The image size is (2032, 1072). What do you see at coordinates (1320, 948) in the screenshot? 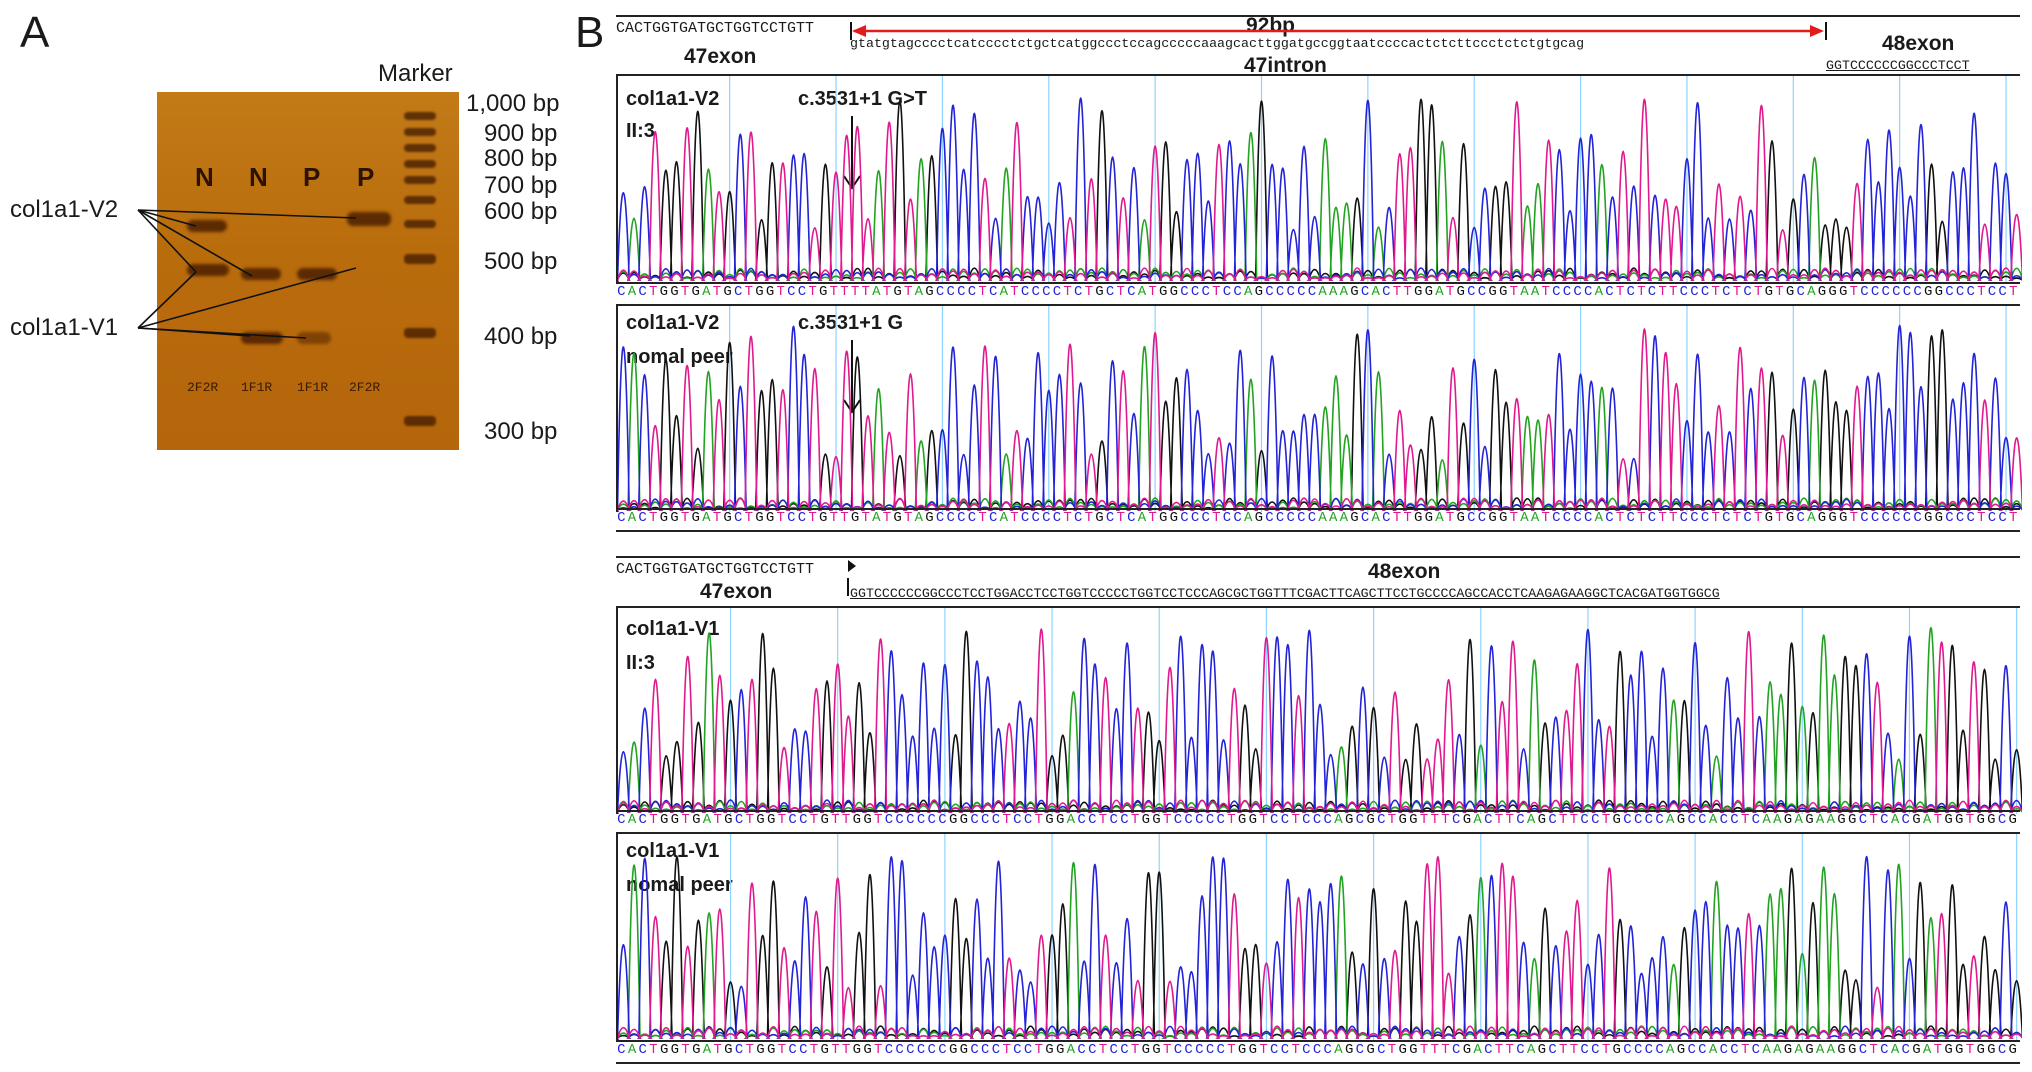
I see `trace-T-channel` at bounding box center [1320, 948].